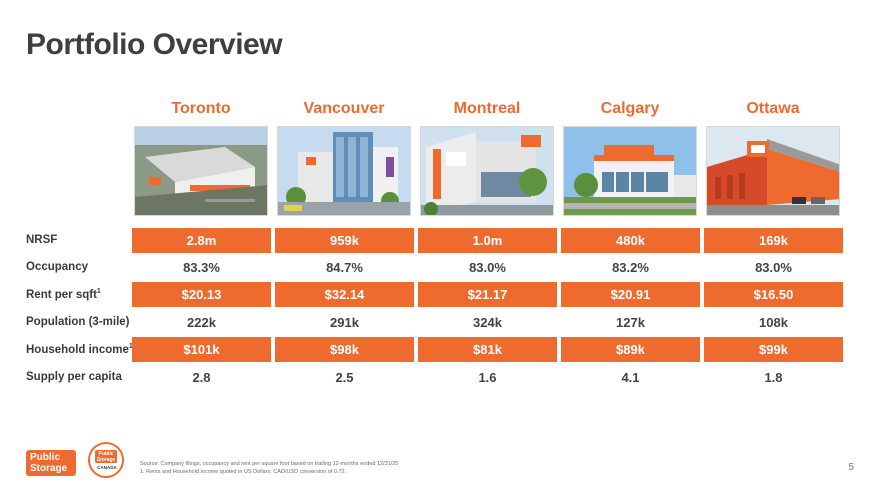 This screenshot has height=495, width=880. What do you see at coordinates (630, 267) in the screenshot?
I see `table-cell: 83.2%` at bounding box center [630, 267].